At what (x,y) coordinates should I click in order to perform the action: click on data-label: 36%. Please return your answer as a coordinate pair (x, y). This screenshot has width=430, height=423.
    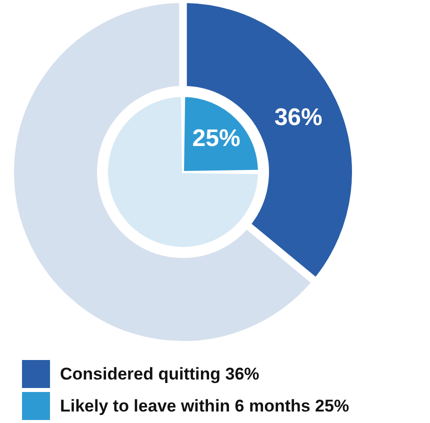
    Looking at the image, I should click on (298, 118).